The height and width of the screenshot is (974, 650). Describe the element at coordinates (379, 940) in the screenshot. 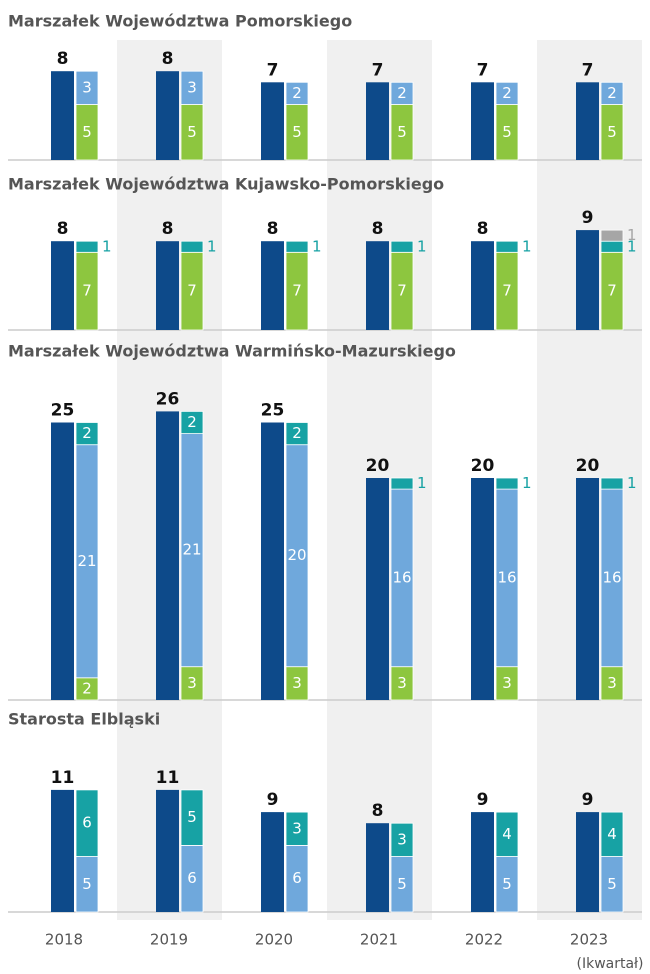

I see `x-tick-label: 2021` at that location.